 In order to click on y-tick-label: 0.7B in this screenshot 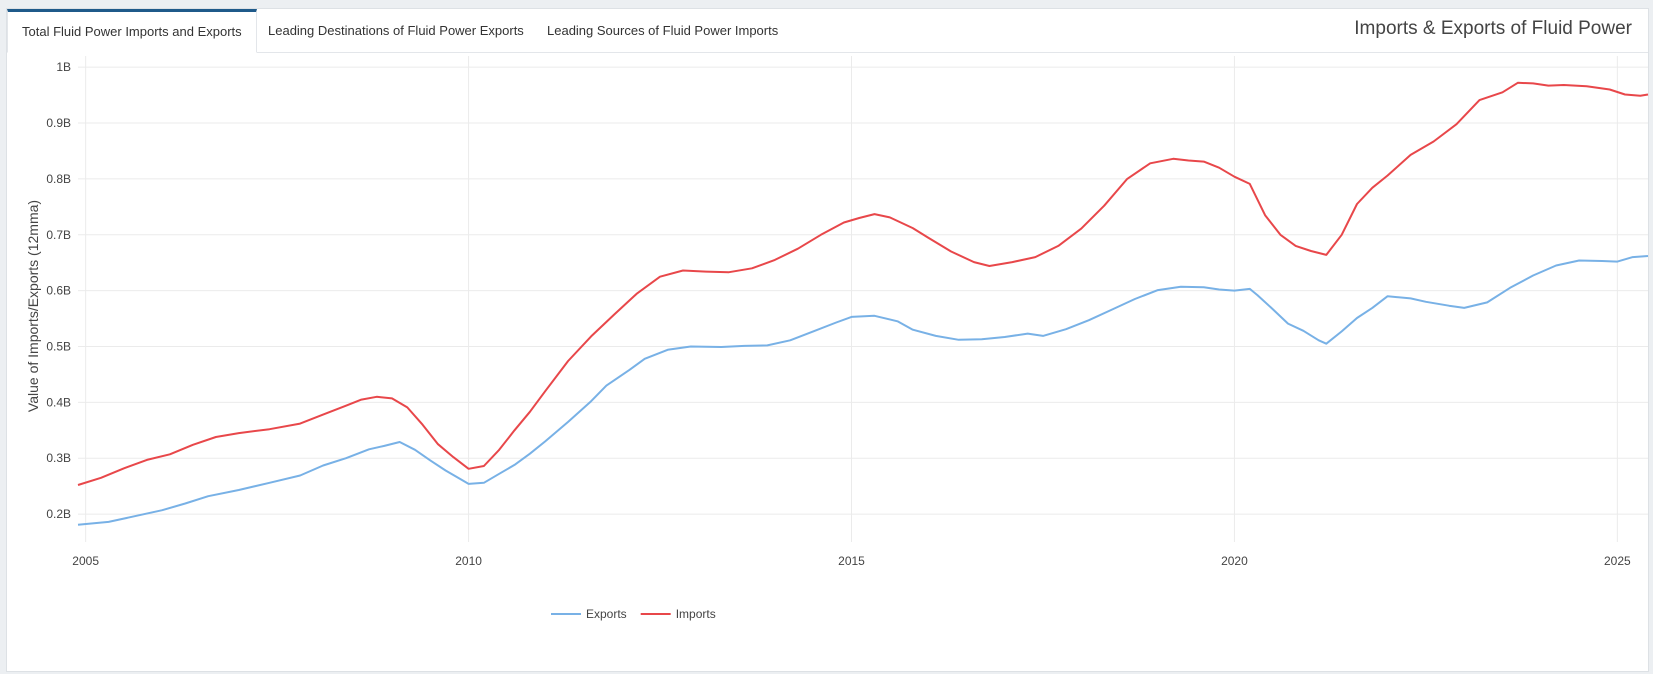, I will do `click(58, 235)`.